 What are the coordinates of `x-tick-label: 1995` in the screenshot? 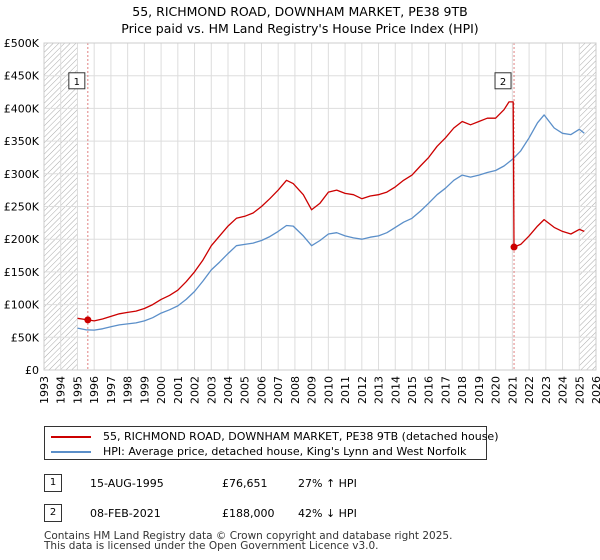 It's located at (77, 390).